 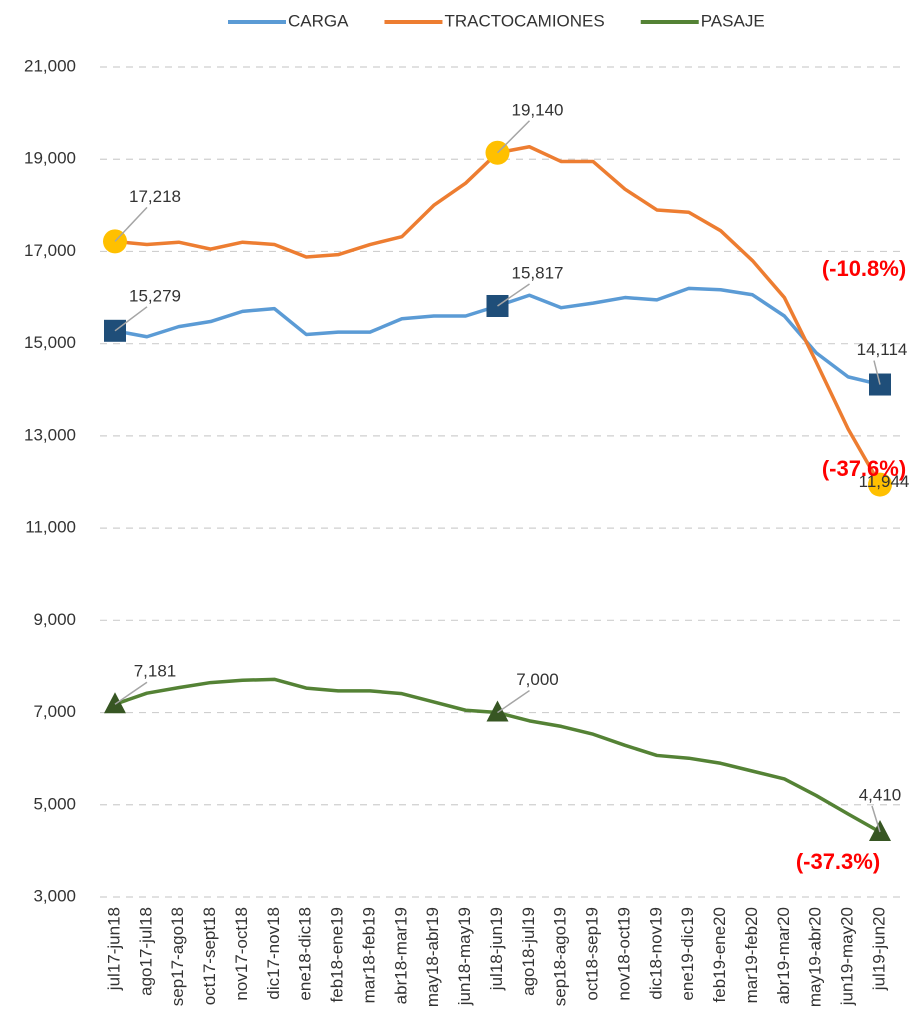 What do you see at coordinates (623, 954) in the screenshot?
I see `x-tick-label: nov18-oct19` at bounding box center [623, 954].